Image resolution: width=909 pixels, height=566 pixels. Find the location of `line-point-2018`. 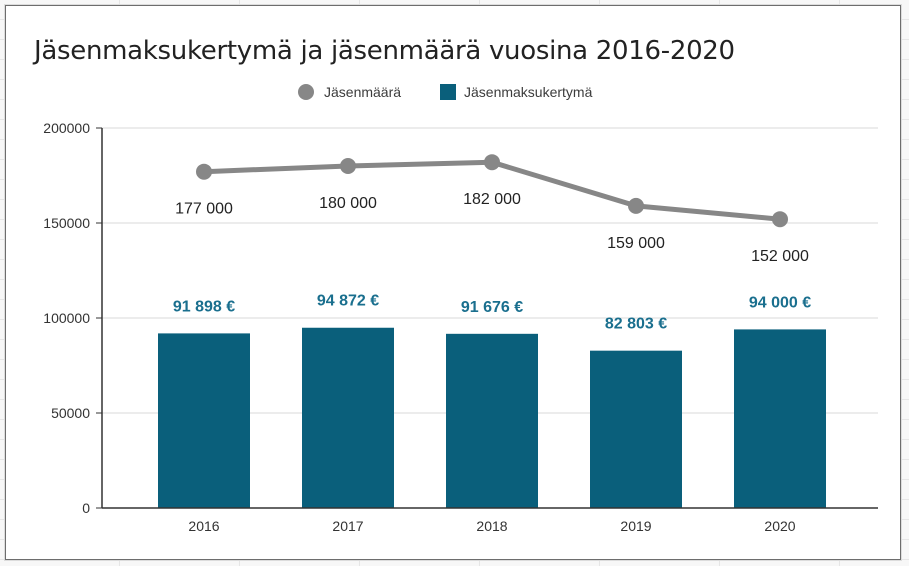

line-point-2018 is located at coordinates (492, 162).